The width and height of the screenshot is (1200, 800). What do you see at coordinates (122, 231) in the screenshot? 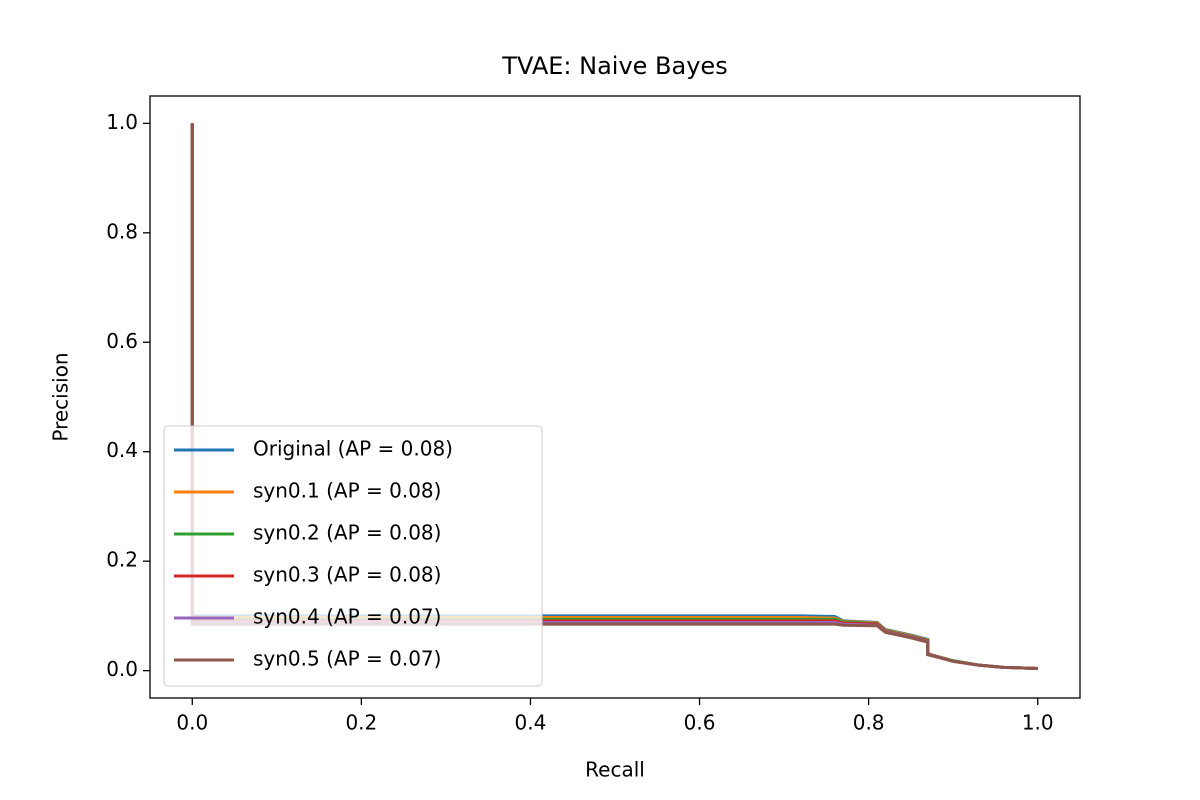
I see `y-tick-label: 0.8` at bounding box center [122, 231].